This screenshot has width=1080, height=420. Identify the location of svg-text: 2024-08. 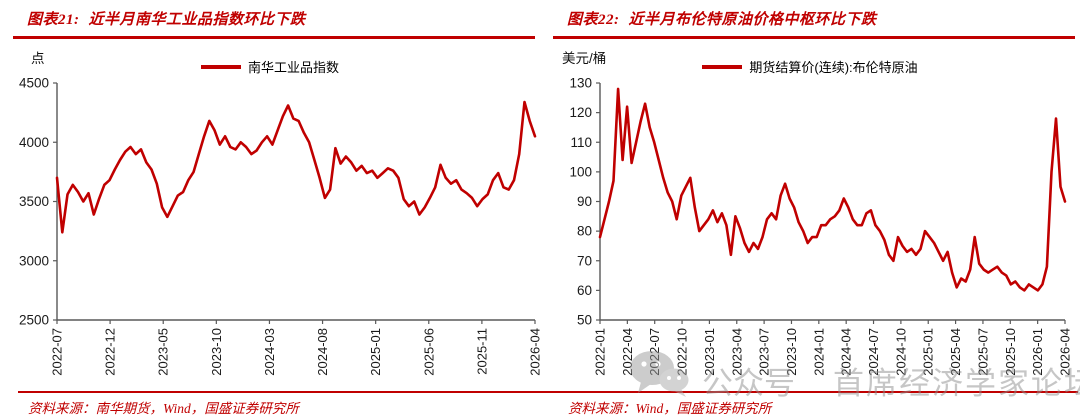
(322, 352).